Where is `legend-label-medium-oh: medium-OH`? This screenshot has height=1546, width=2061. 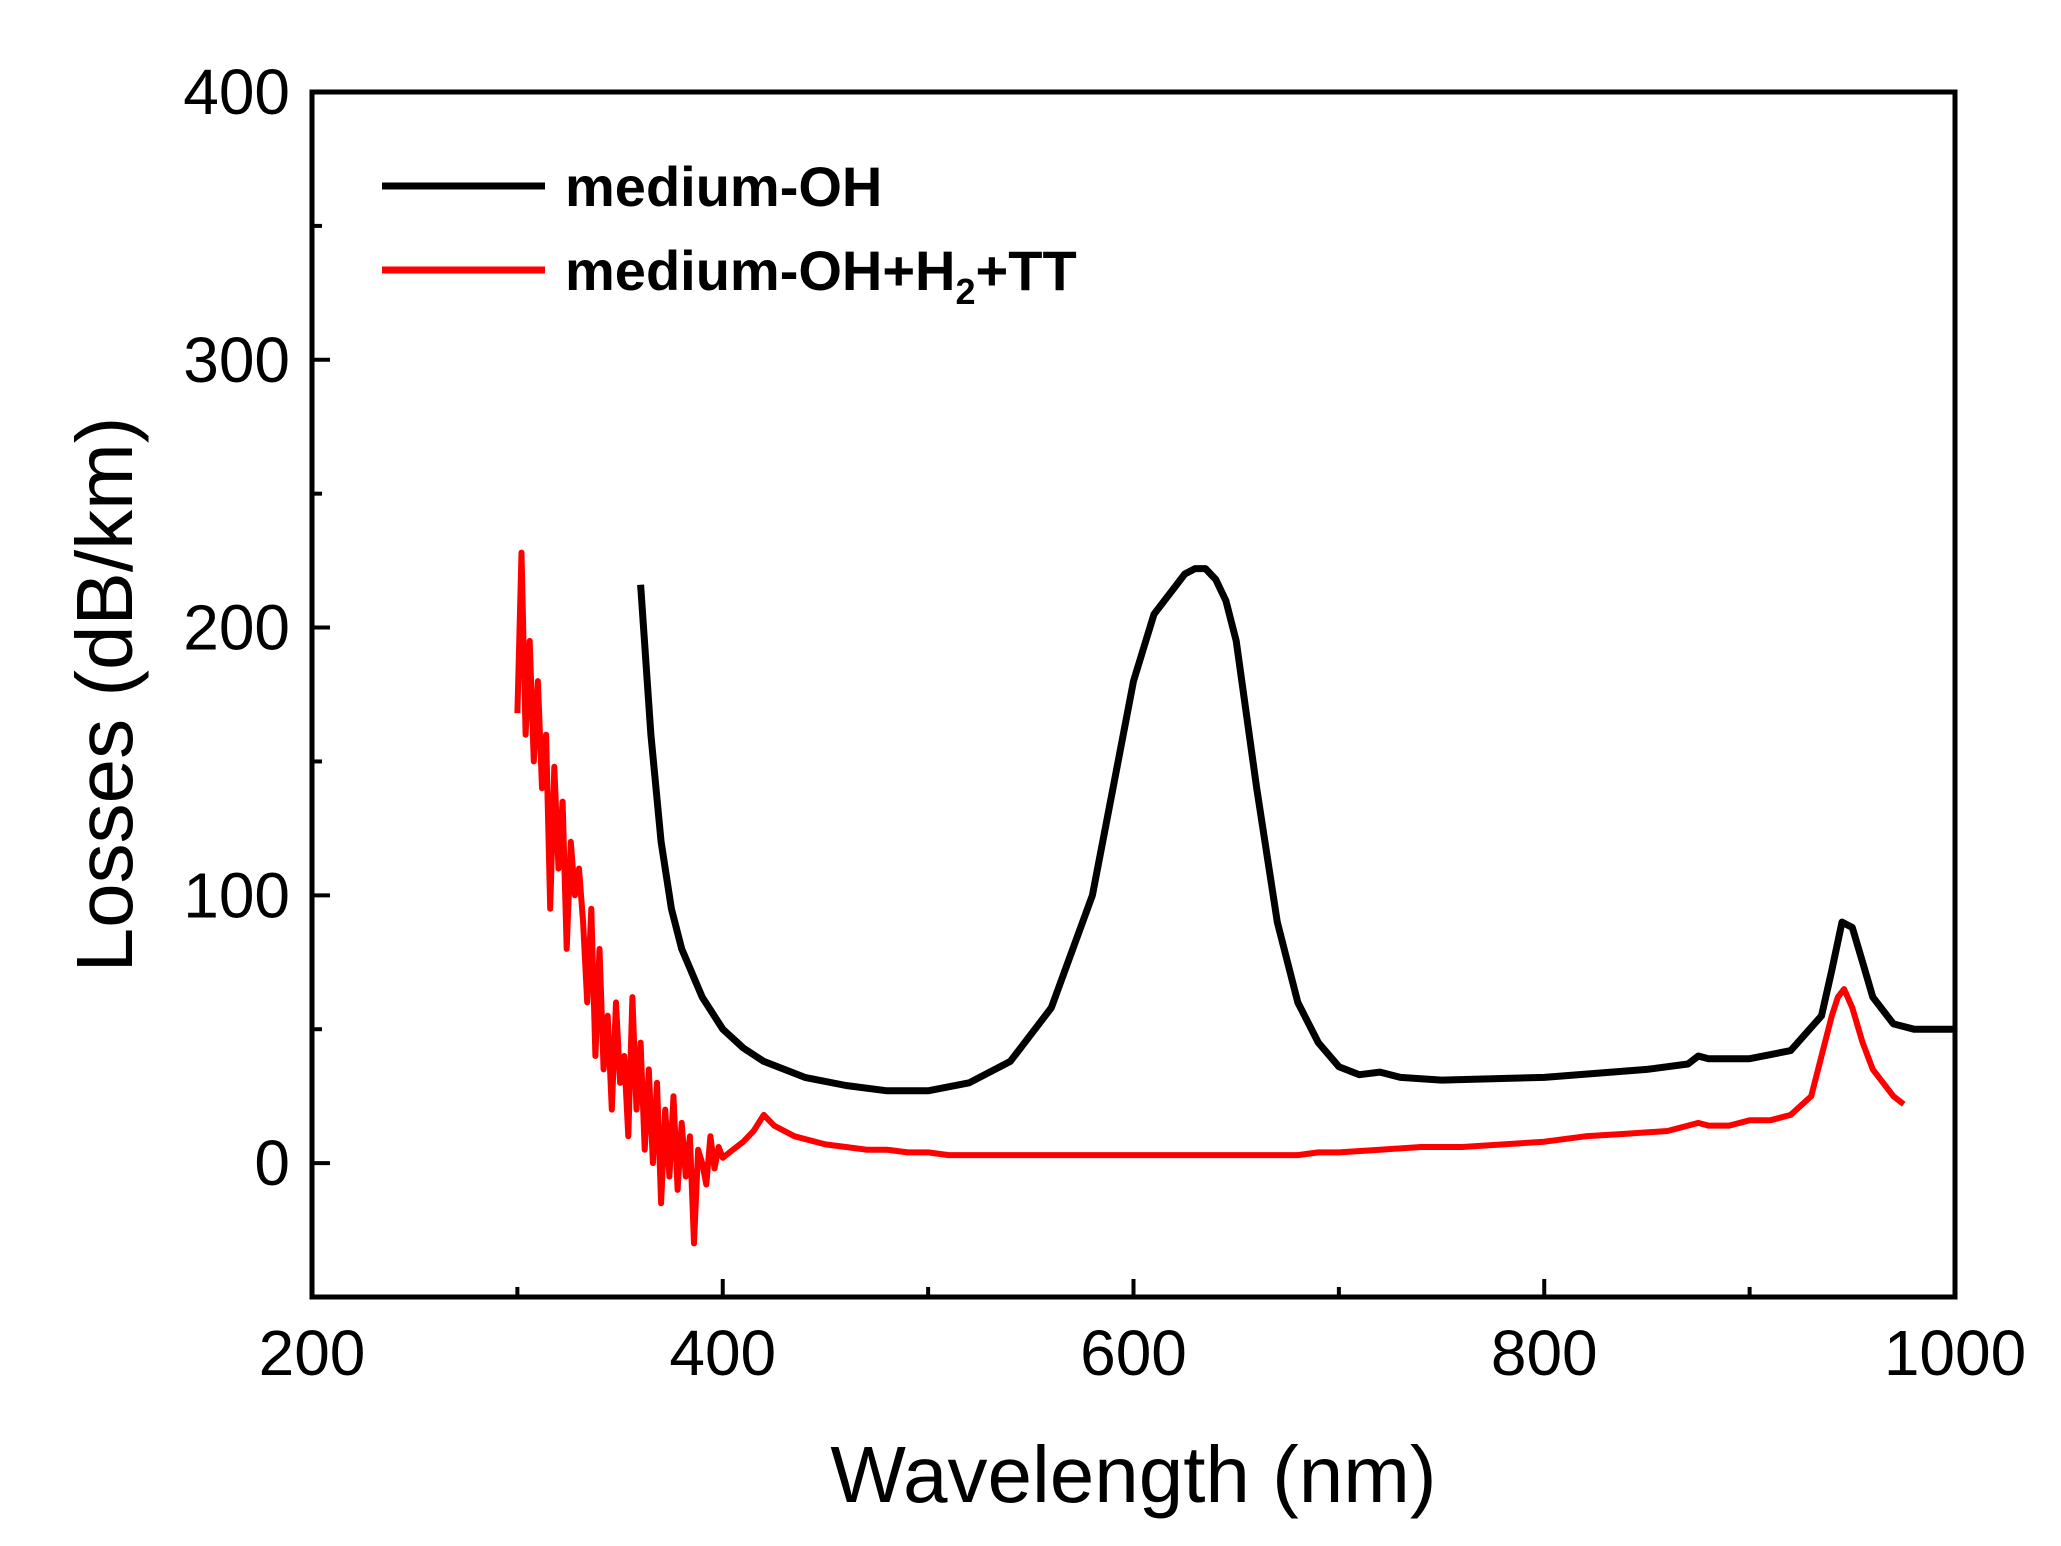
legend-label-medium-oh: medium-OH is located at coordinates (723, 186).